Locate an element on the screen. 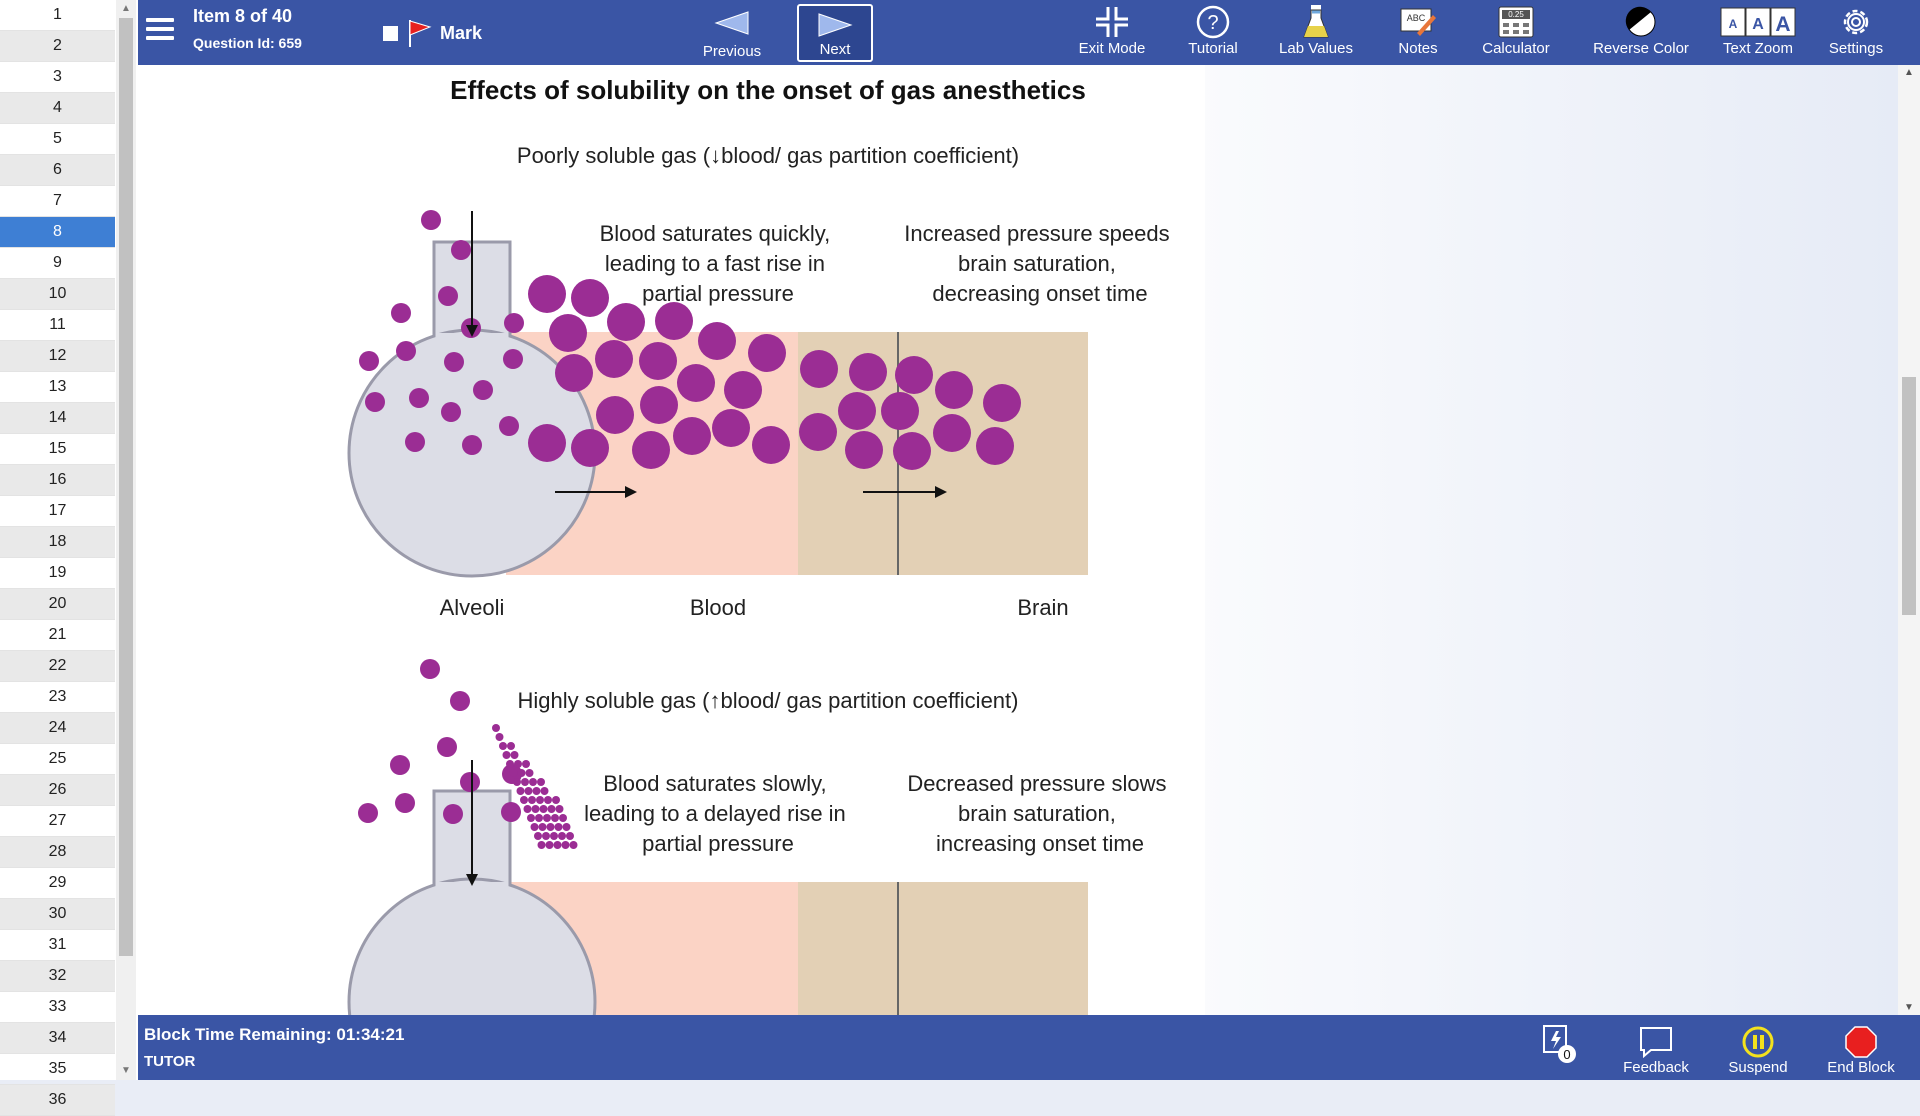  reverse-color-label: Reverse Color is located at coordinates (1641, 48).